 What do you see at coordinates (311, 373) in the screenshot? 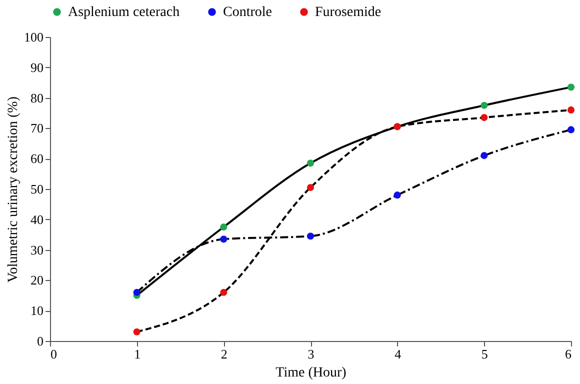
I see `x-axis-title: Time (Hour)` at bounding box center [311, 373].